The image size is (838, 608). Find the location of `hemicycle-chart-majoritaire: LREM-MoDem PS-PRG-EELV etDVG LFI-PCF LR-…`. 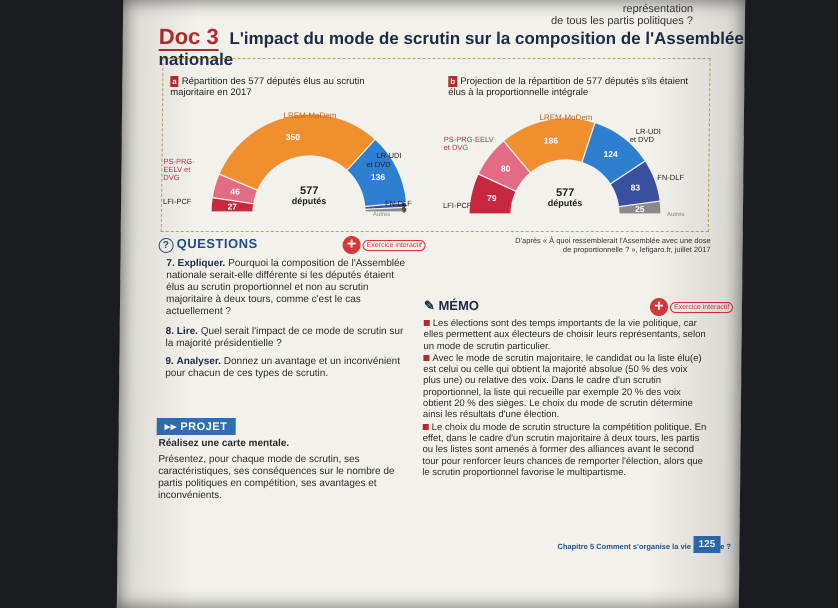

hemicycle-chart-majoritaire: LREM-MoDem PS-PRG-EELV etDVG LFI-PCF LR-… is located at coordinates (287, 164).